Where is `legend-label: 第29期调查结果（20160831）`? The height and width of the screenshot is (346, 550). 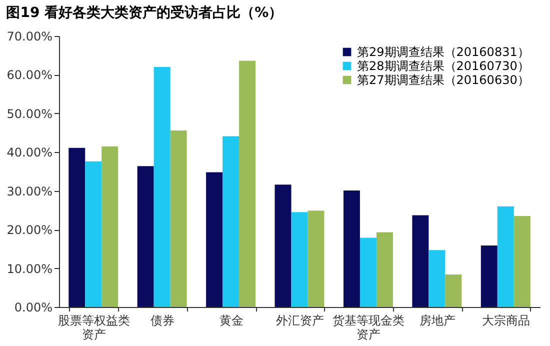
legend-label: 第29期调查结果（20160831） is located at coordinates (443, 52).